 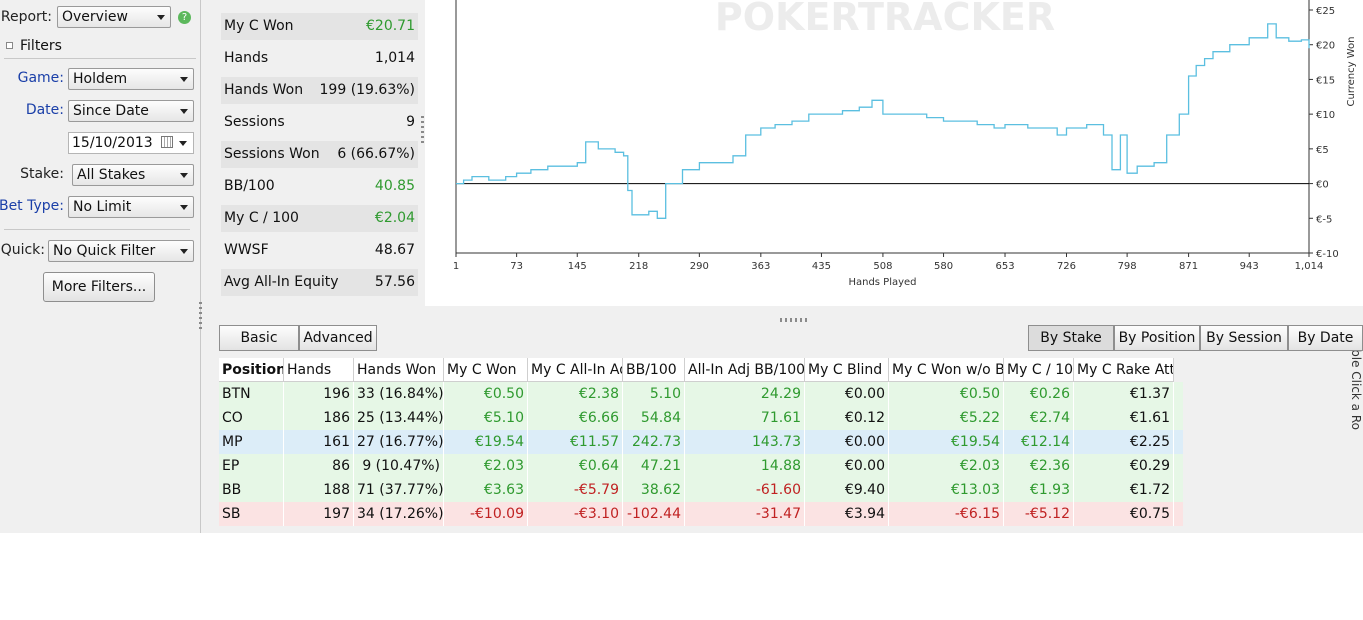 What do you see at coordinates (251, 370) in the screenshot?
I see `column-header: Position` at bounding box center [251, 370].